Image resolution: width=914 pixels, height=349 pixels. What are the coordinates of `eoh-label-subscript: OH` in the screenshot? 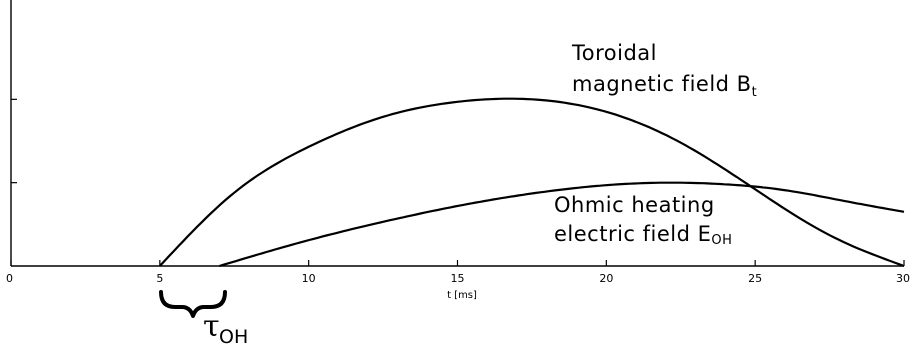 It's located at (721, 240).